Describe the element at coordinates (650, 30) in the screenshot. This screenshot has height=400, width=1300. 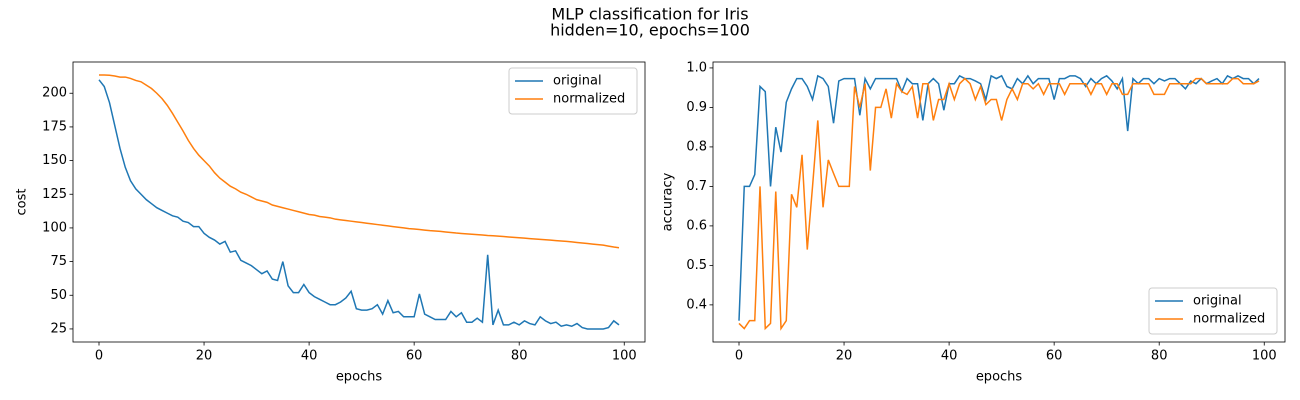
I see `suptitle: hidden=10, epochs=100` at that location.